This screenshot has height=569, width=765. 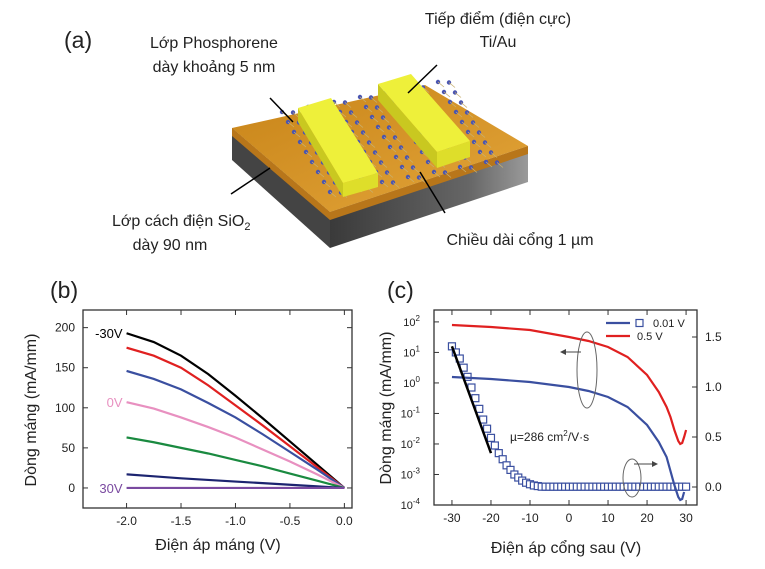 What do you see at coordinates (281, 188) in the screenshot?
I see `substrate-side-front` at bounding box center [281, 188].